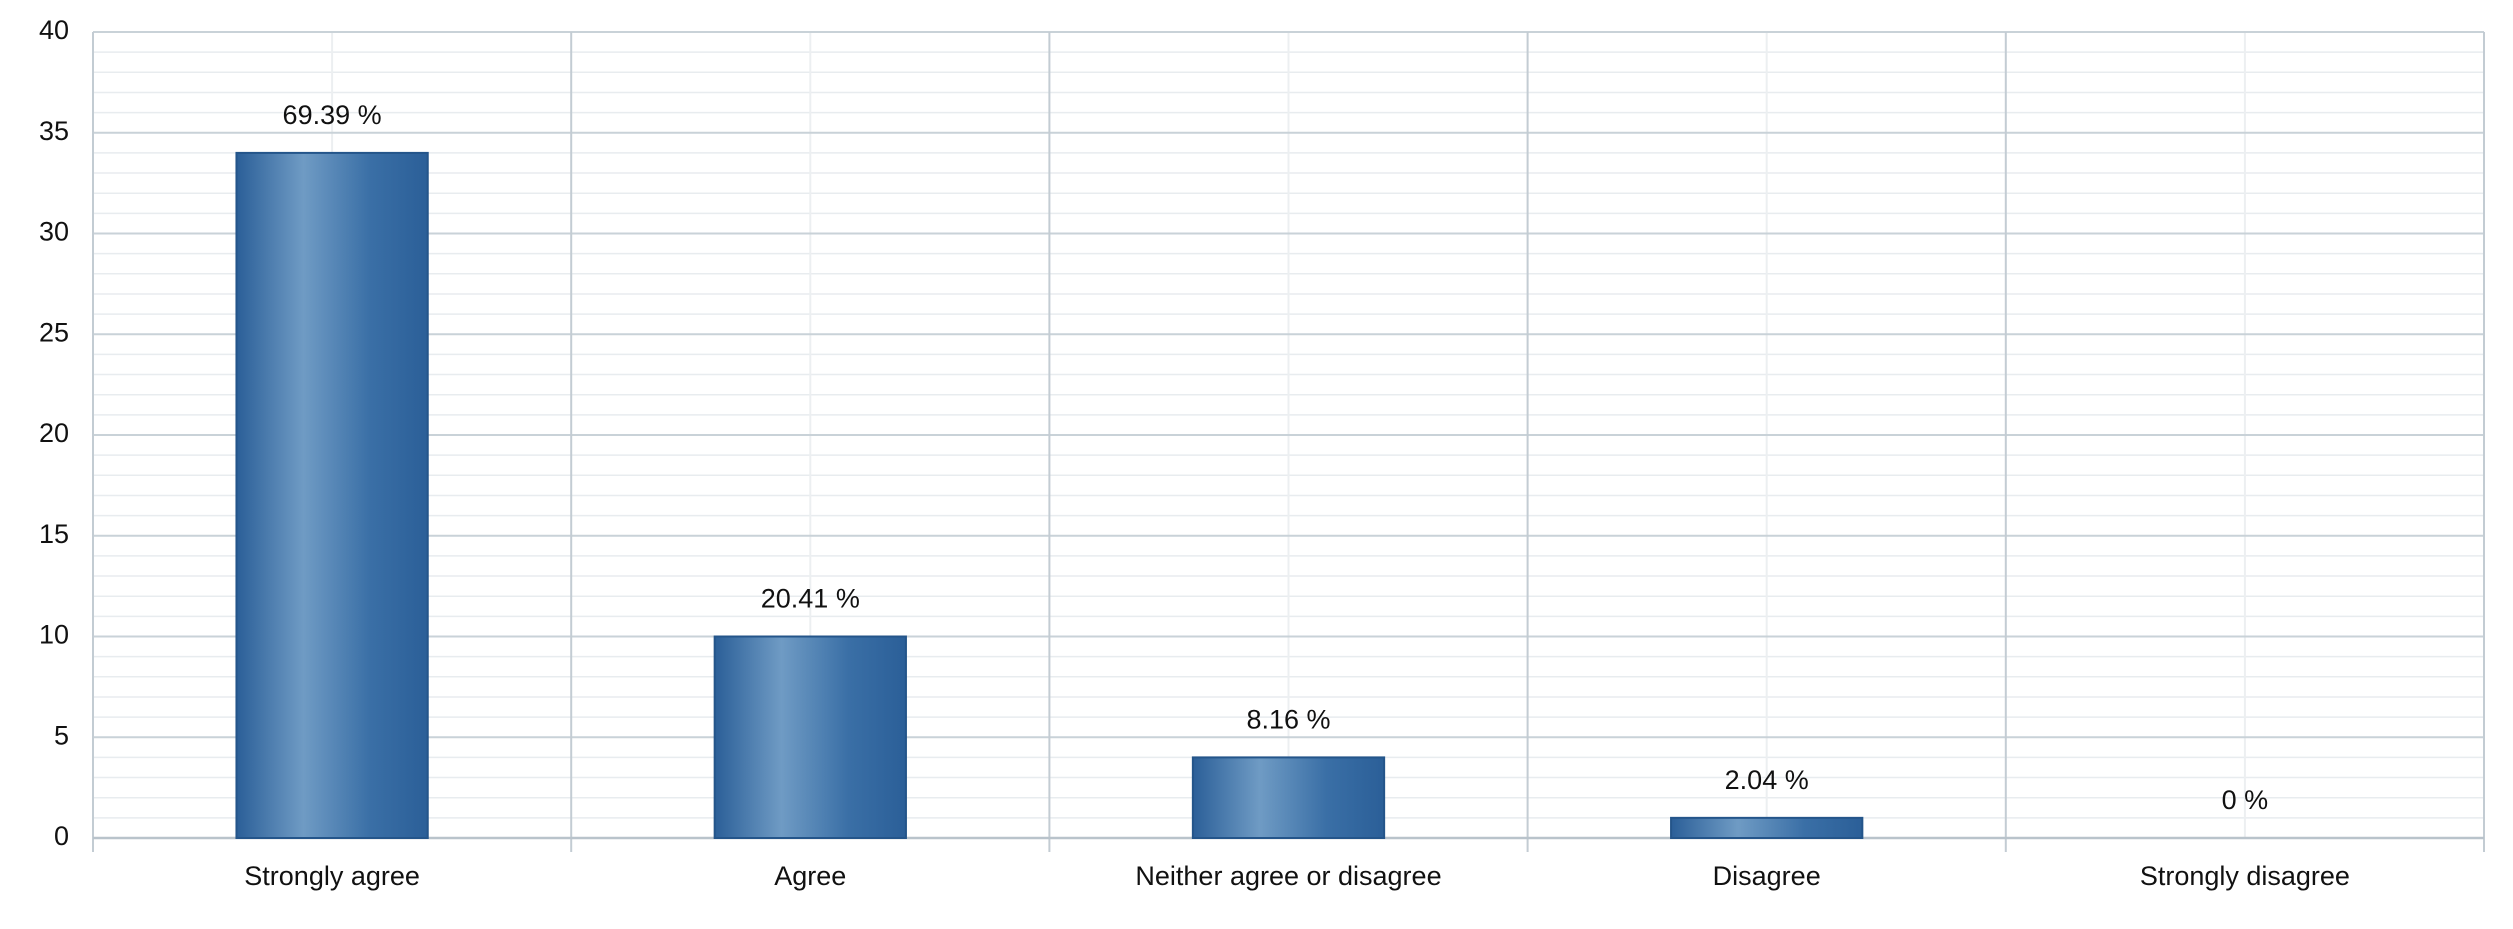 The image size is (2513, 929). I want to click on x-tick-label: Disagree, so click(1767, 876).